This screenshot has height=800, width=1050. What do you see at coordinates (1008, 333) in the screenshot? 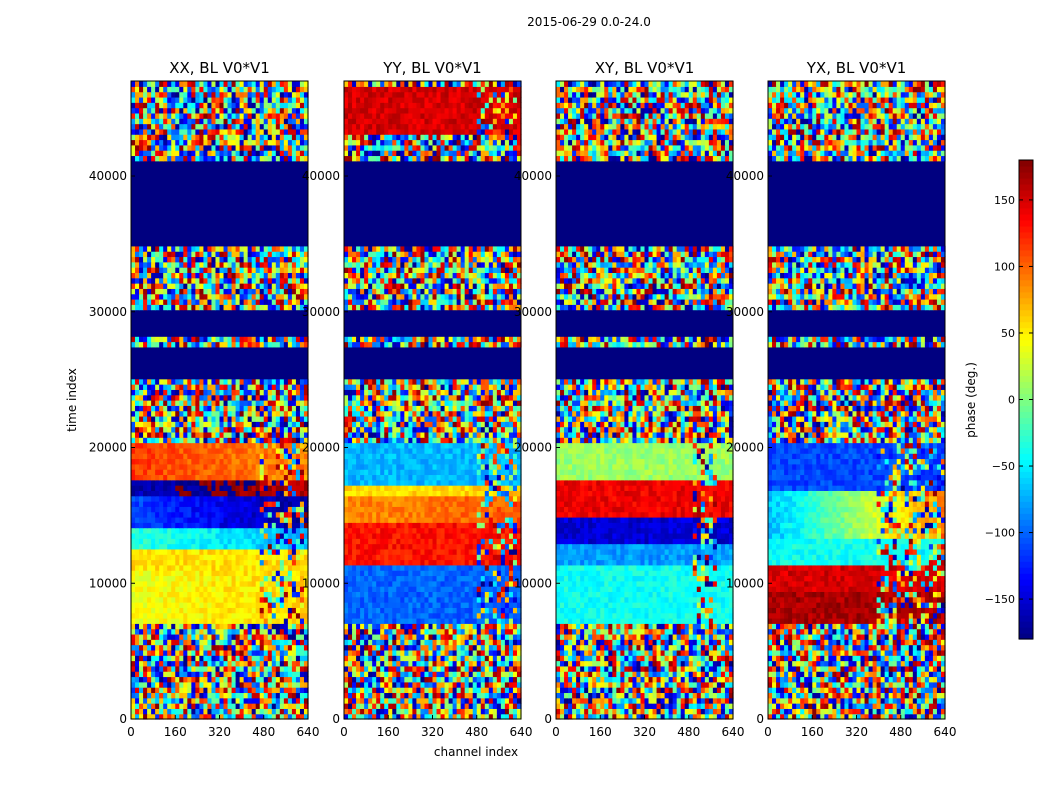
I see `colorbar-tick-label: 50` at bounding box center [1008, 333].